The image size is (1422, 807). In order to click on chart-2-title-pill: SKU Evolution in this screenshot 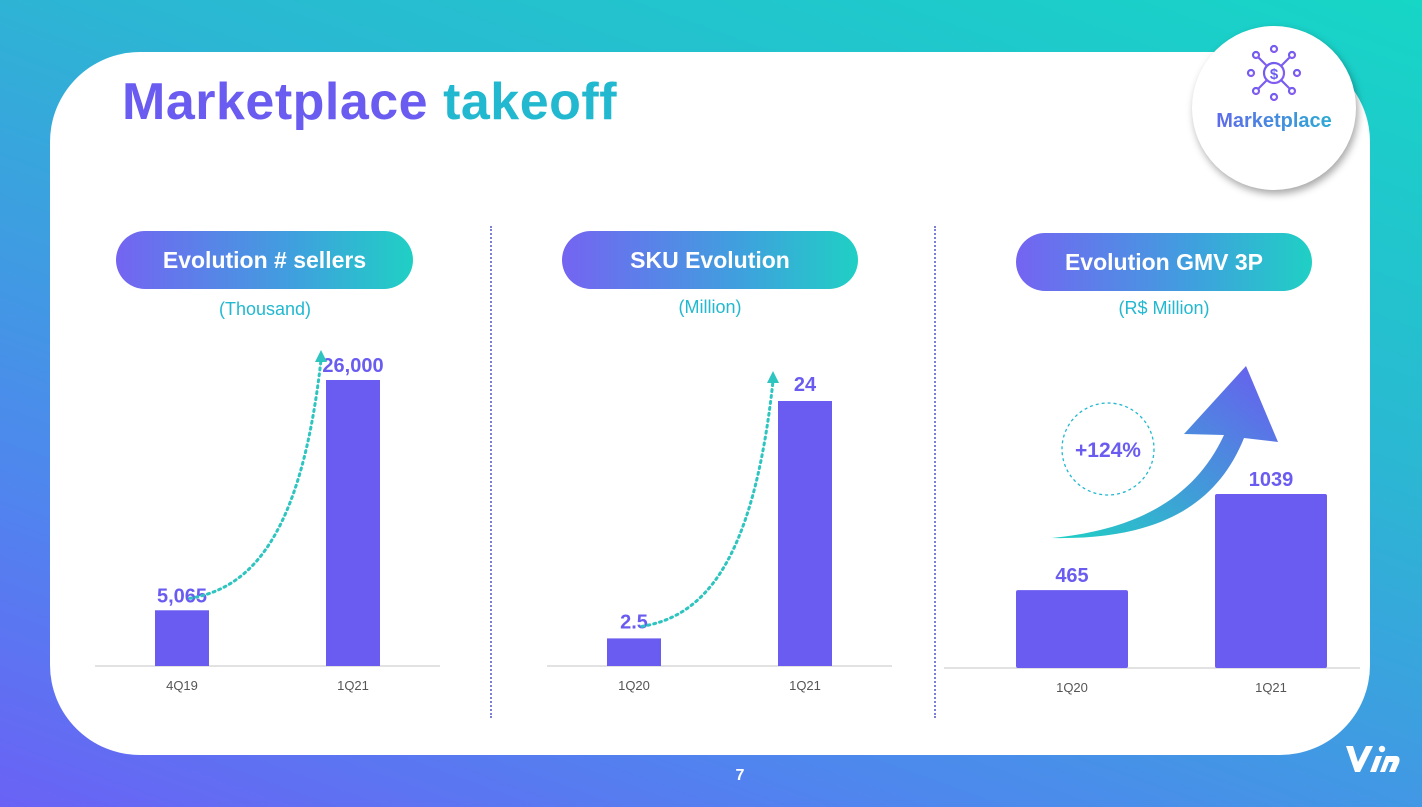, I will do `click(710, 260)`.